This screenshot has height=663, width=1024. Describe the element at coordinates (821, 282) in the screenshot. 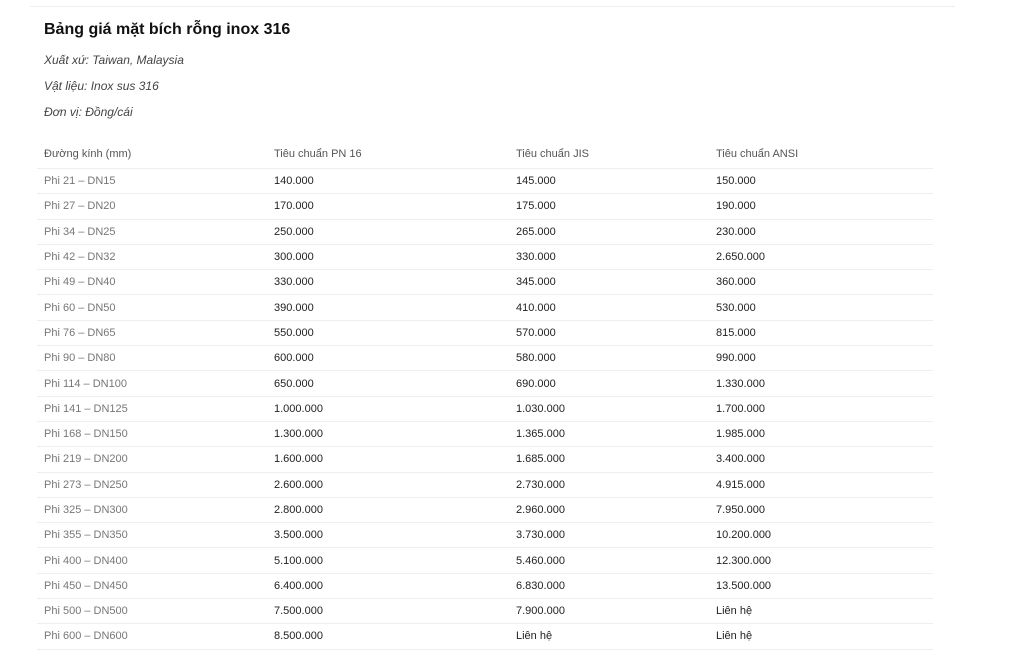

I see `cell-ansi: 360.000` at that location.